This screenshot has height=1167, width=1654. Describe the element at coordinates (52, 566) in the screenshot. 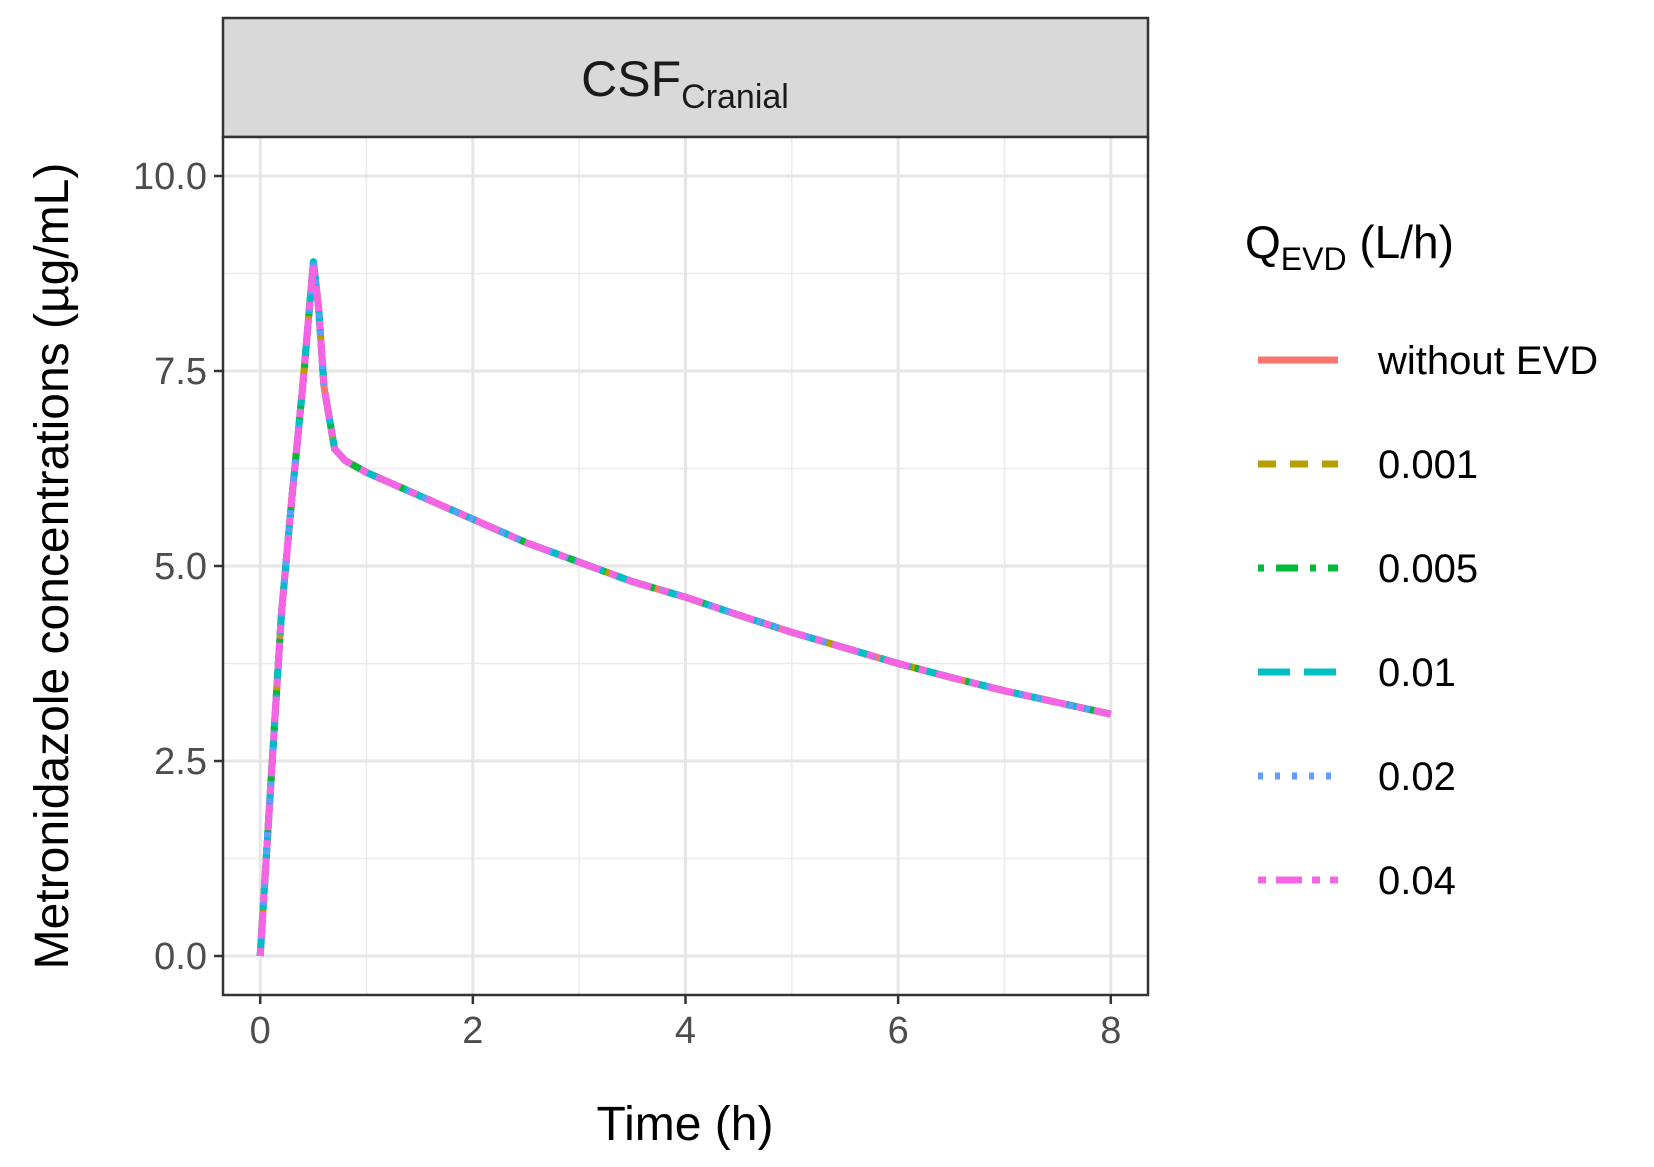

I see `y-axis-title: Metronidazole concentrations (µg/mL)` at that location.